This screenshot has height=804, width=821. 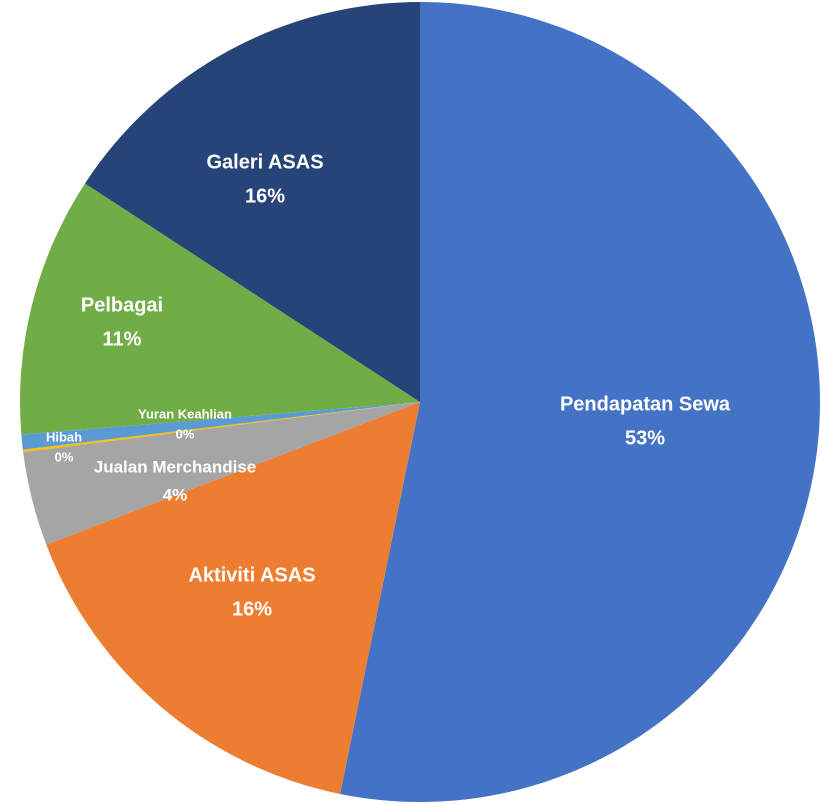 What do you see at coordinates (122, 339) in the screenshot?
I see `slice-value-label: 11%` at bounding box center [122, 339].